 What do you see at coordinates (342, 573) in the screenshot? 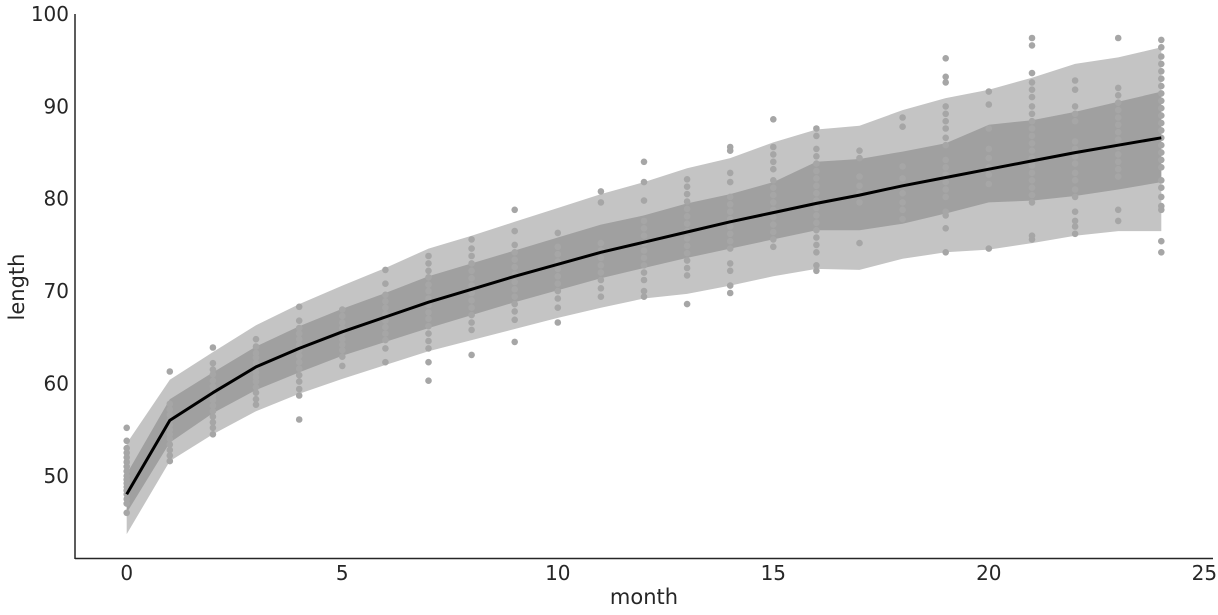
I see `x-tick-label: 5` at bounding box center [342, 573].